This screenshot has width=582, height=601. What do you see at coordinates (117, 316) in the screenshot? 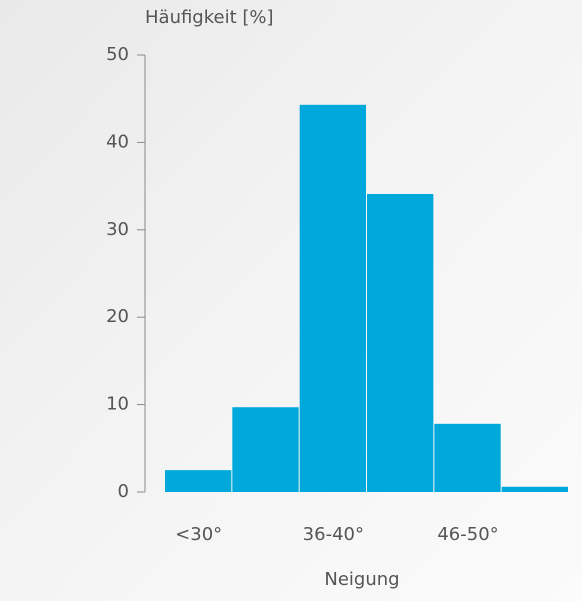
I see `y-tick-label: 20` at bounding box center [117, 316].